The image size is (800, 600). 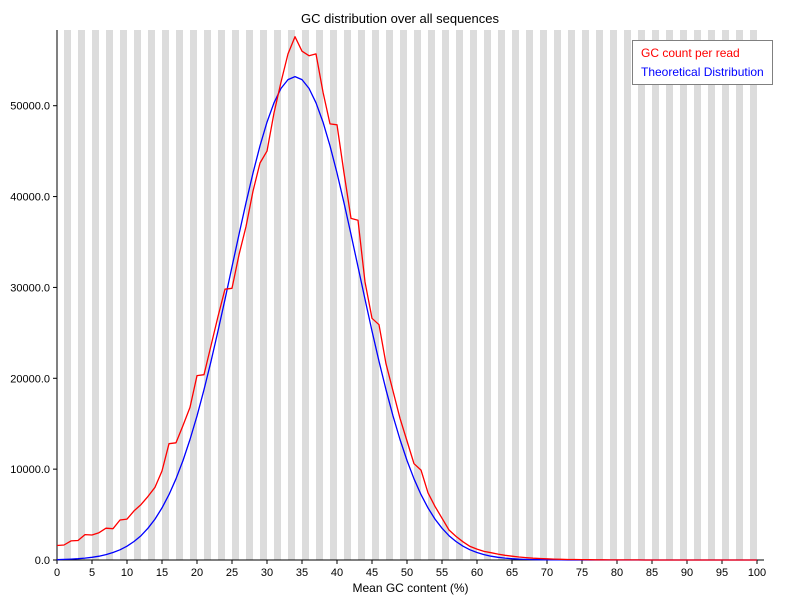 I want to click on svg-text: 55, so click(x=442, y=573).